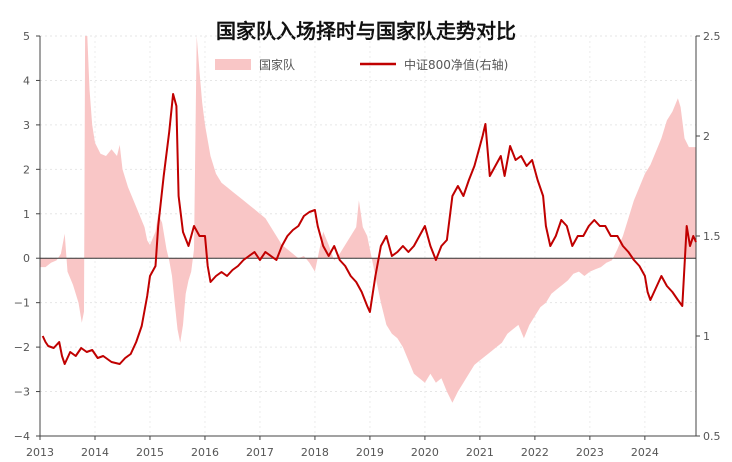  I want to click on tick-label-x: 2020, so click(425, 452).